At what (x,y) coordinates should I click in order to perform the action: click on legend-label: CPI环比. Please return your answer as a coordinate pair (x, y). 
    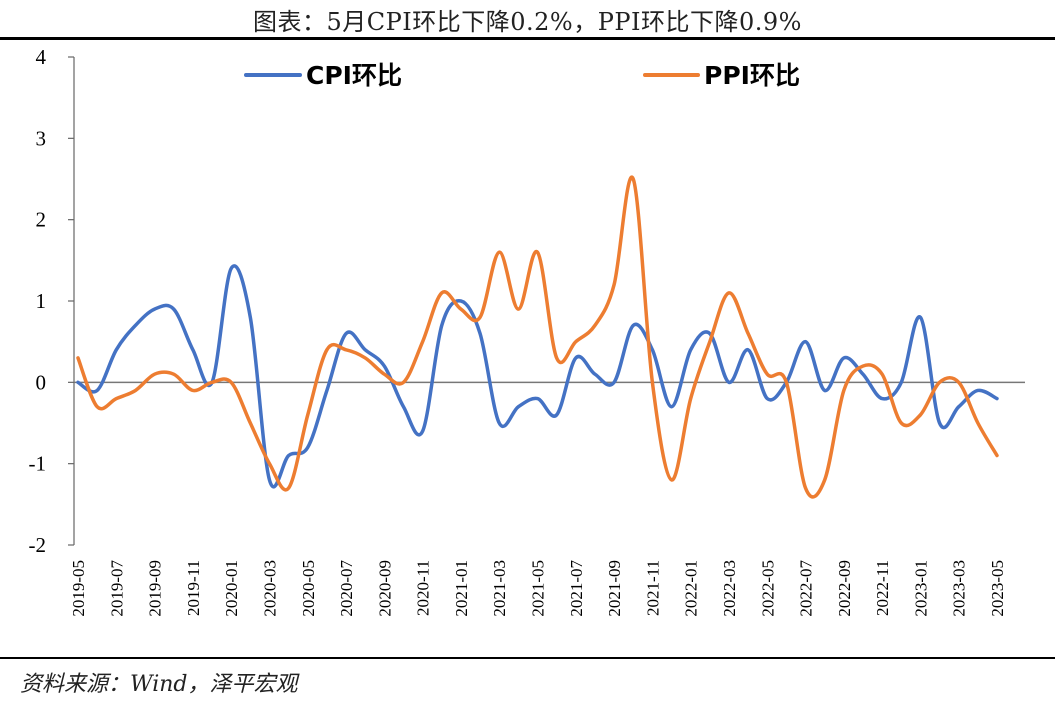
    Looking at the image, I should click on (354, 75).